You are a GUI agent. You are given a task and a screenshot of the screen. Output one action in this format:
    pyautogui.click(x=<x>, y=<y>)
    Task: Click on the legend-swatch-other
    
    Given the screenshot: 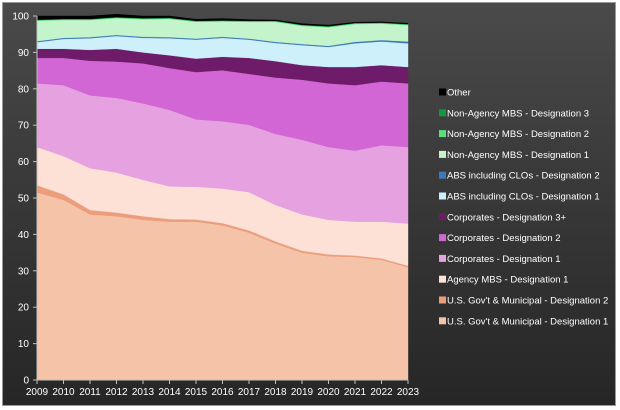 What is the action you would take?
    pyautogui.click(x=442, y=92)
    